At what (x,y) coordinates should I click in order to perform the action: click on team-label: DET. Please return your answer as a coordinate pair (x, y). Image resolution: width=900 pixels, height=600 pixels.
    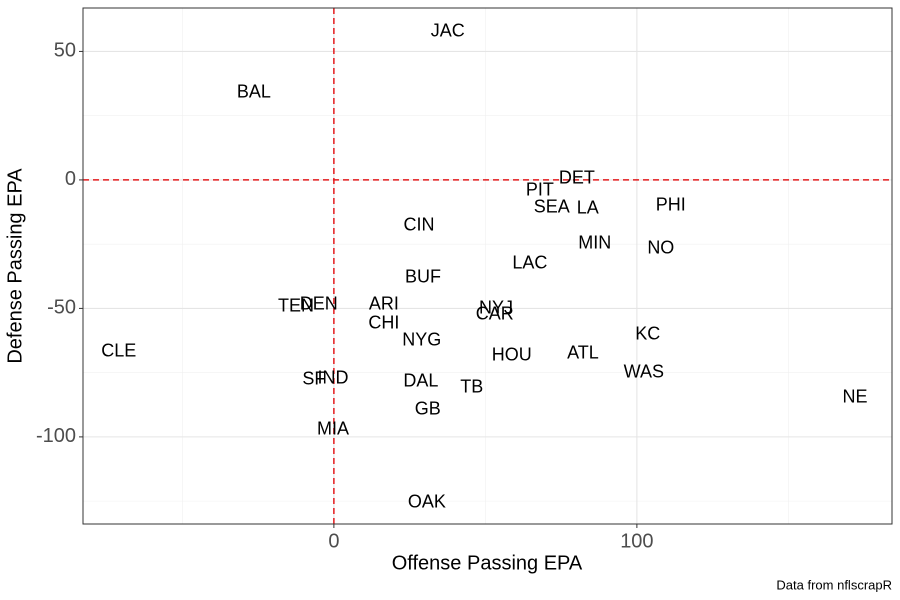
    Looking at the image, I should click on (577, 178).